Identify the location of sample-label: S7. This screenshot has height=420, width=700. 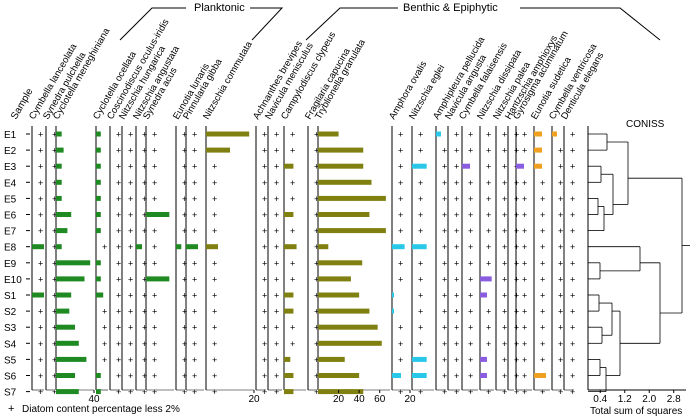
(10, 393).